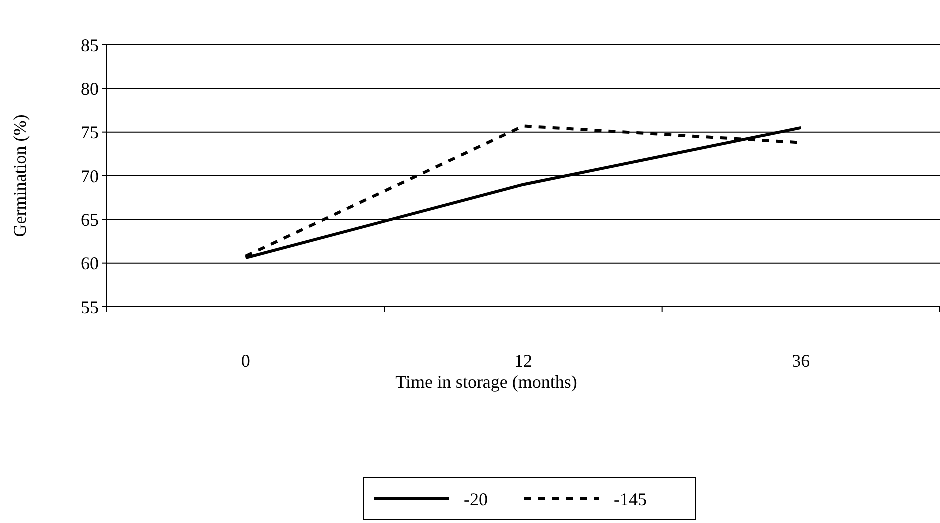  I want to click on y-axis-title: Germination (%), so click(20, 176).